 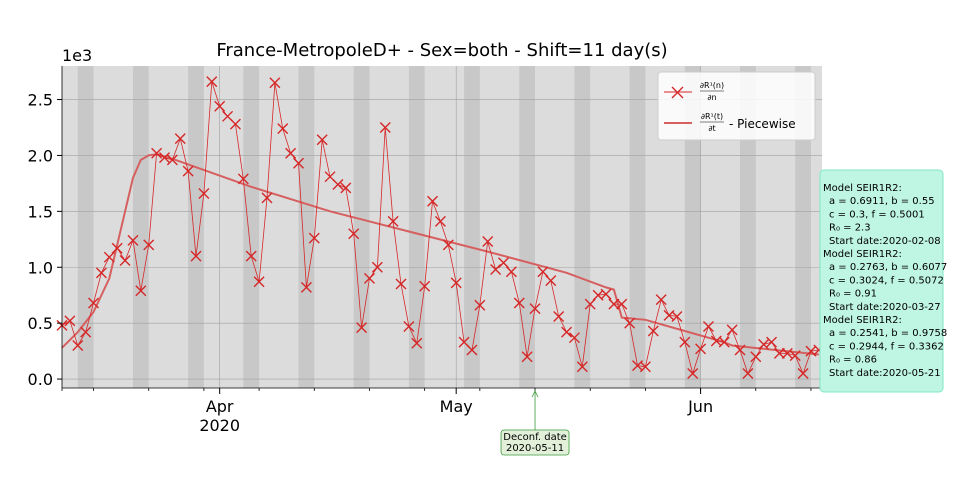 What do you see at coordinates (40, 155) in the screenshot?
I see `y-tick-label: 2.0` at bounding box center [40, 155].